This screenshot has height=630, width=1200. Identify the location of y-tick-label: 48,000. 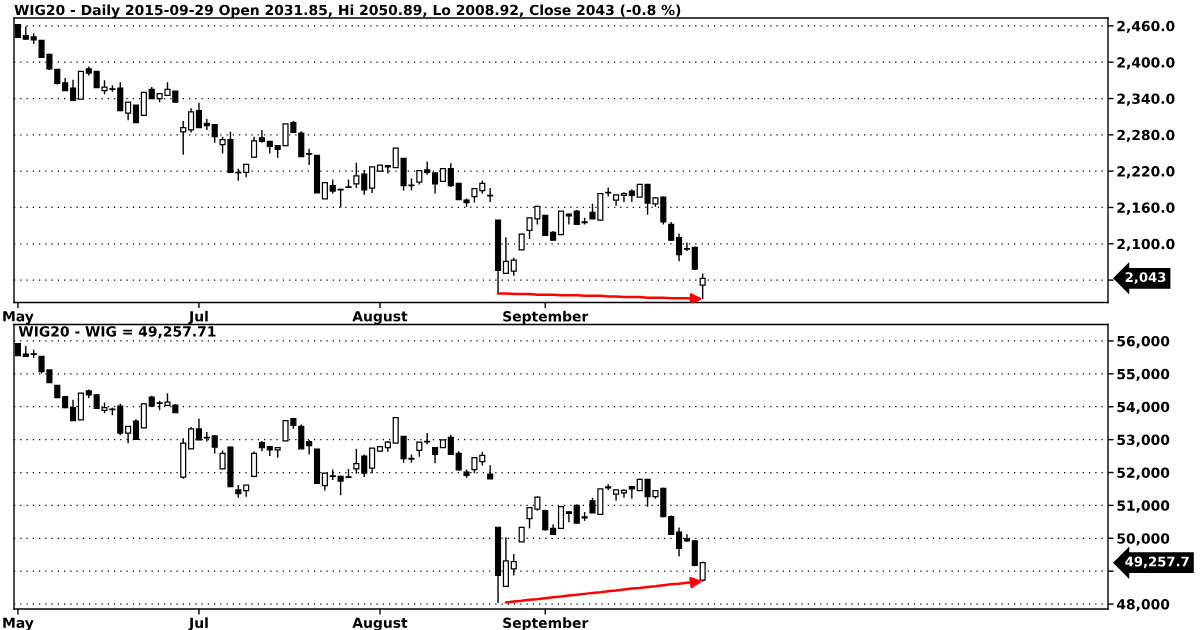
(1143, 605).